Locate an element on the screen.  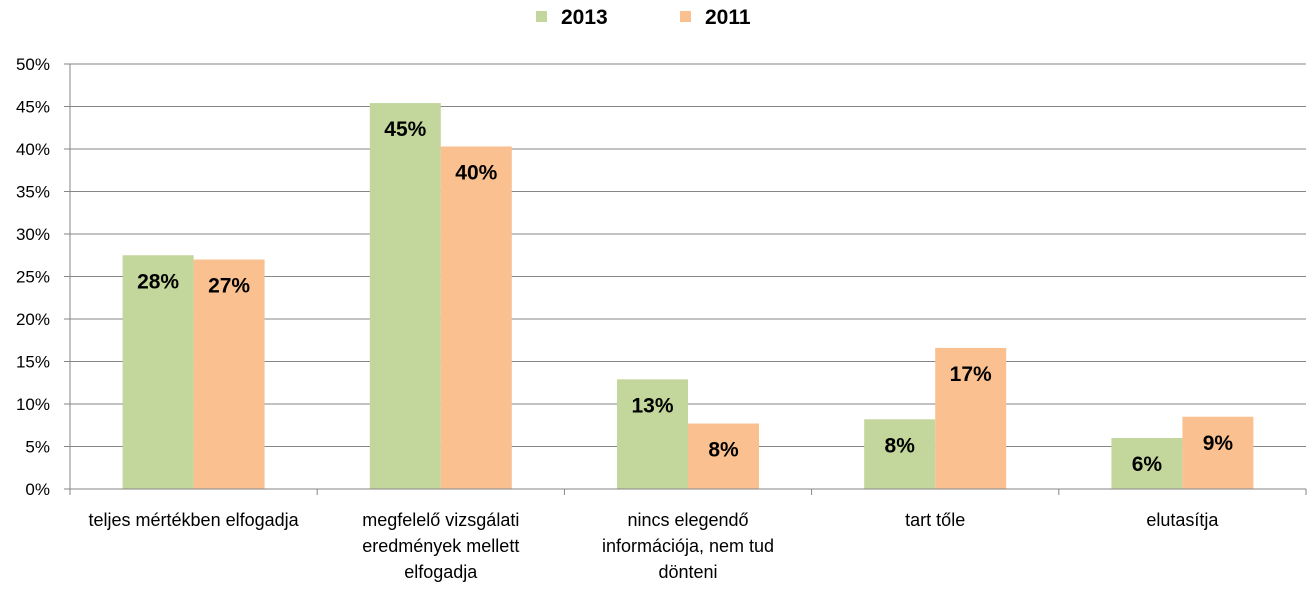
category-label: megfelelő vizsgálati is located at coordinates (440, 520).